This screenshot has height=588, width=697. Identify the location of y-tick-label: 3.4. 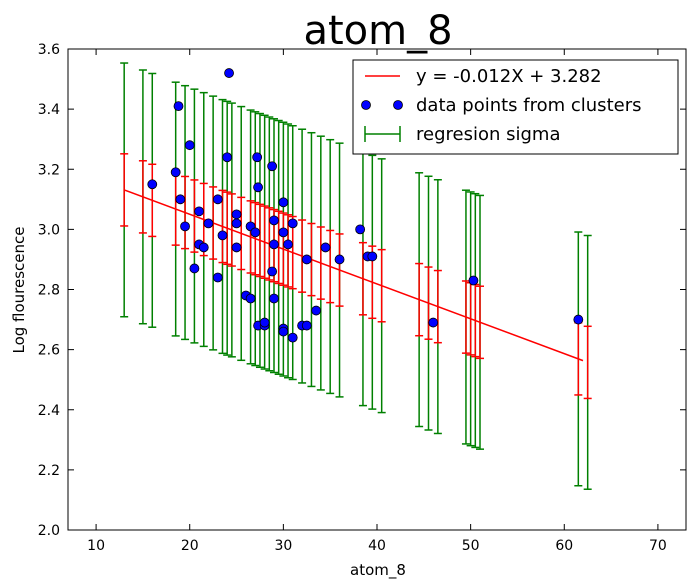
(49, 110).